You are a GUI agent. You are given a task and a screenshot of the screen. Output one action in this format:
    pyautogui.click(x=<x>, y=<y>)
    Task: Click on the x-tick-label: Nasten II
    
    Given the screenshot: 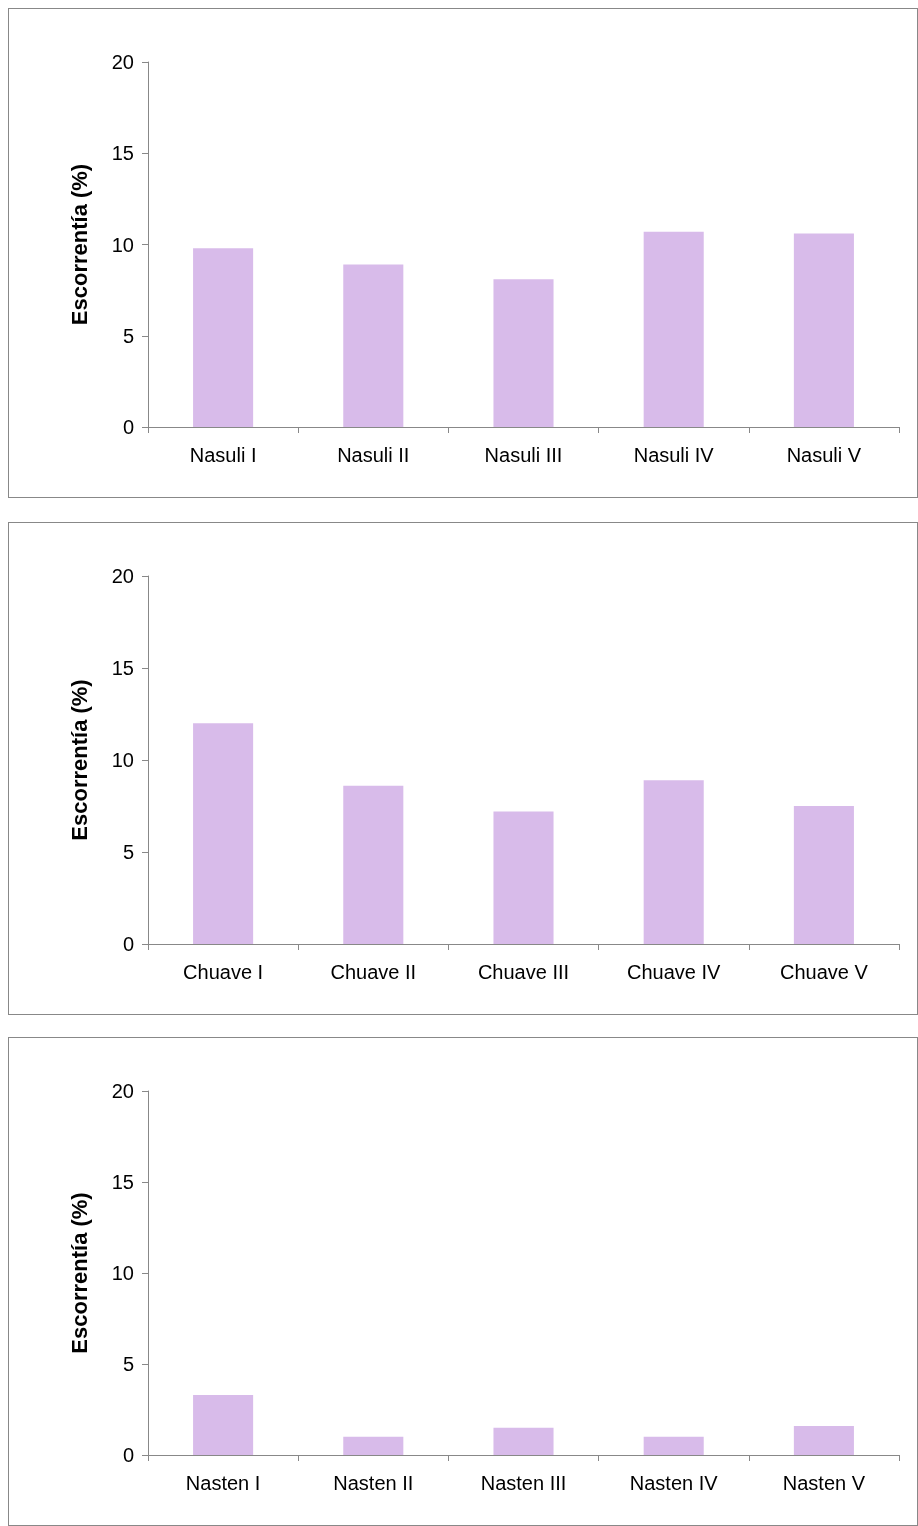 What is the action you would take?
    pyautogui.click(x=373, y=1483)
    